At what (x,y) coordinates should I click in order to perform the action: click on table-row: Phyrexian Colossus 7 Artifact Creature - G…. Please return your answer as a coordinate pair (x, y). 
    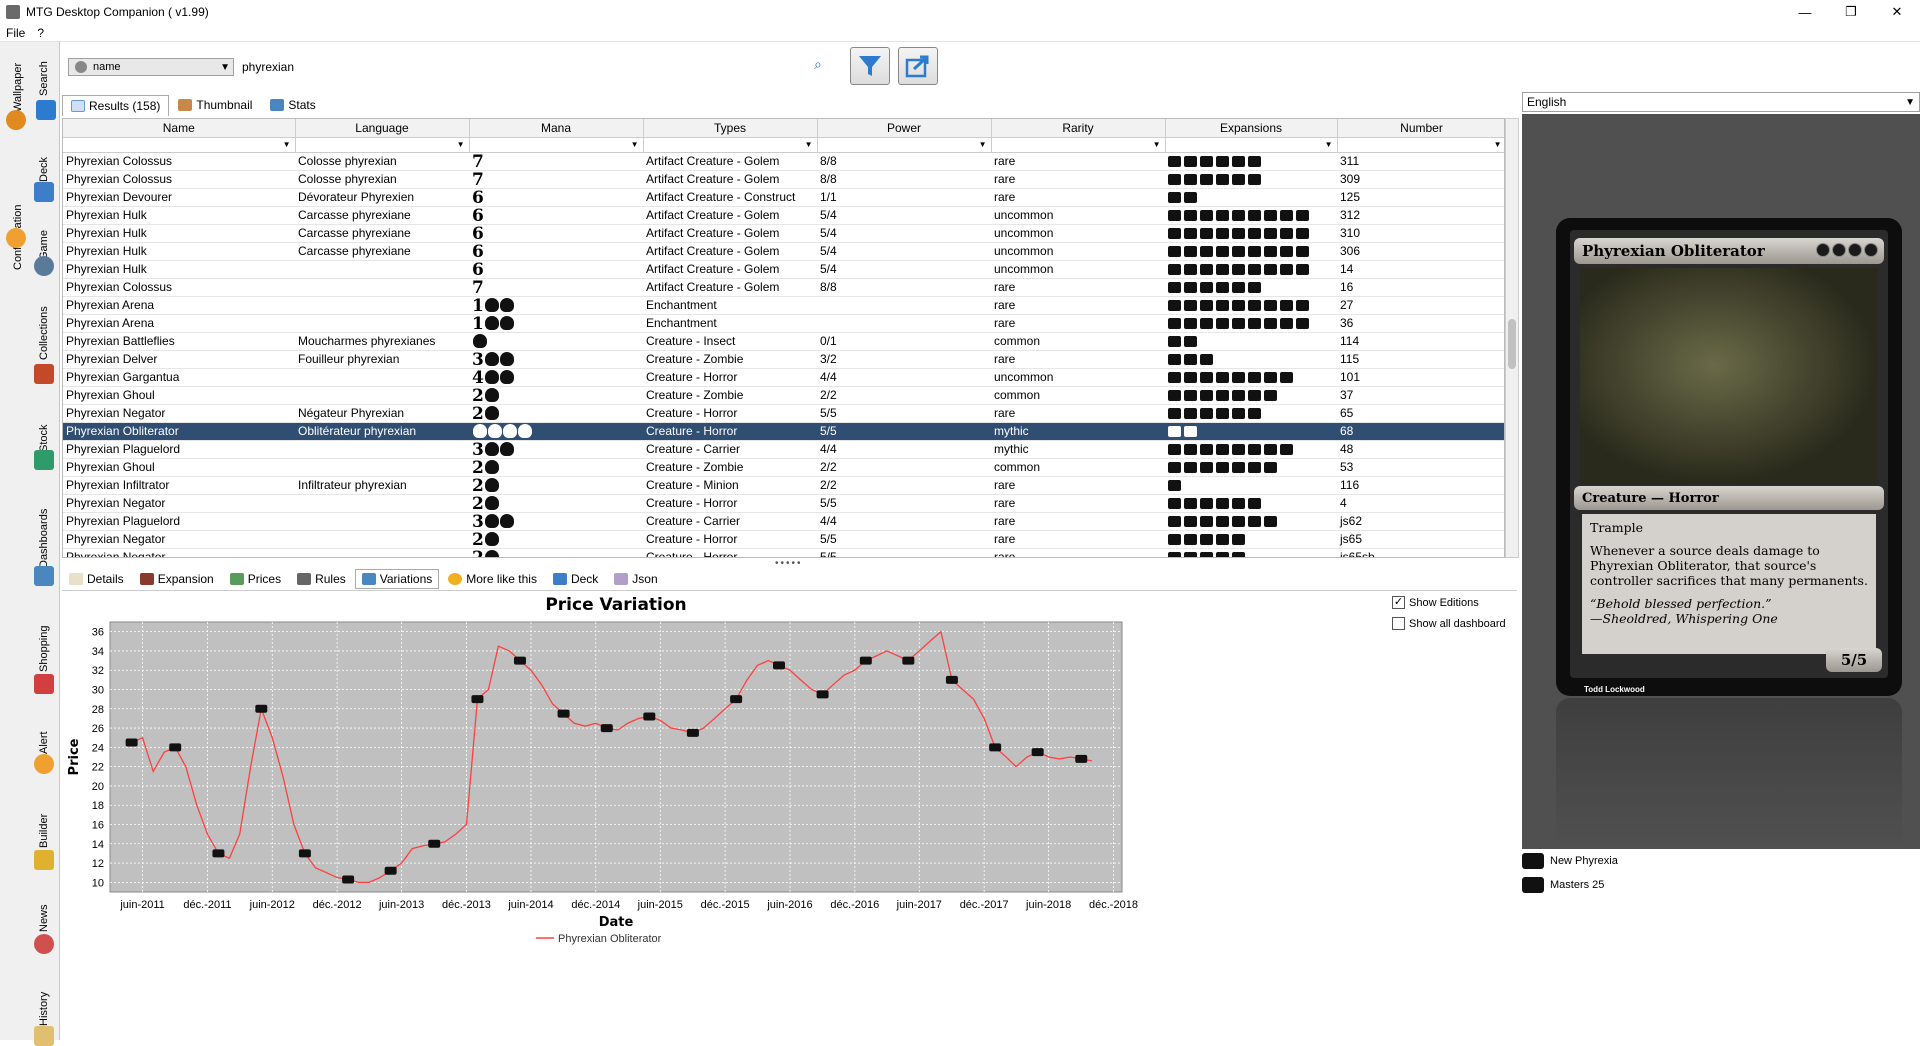
    Looking at the image, I should click on (783, 287).